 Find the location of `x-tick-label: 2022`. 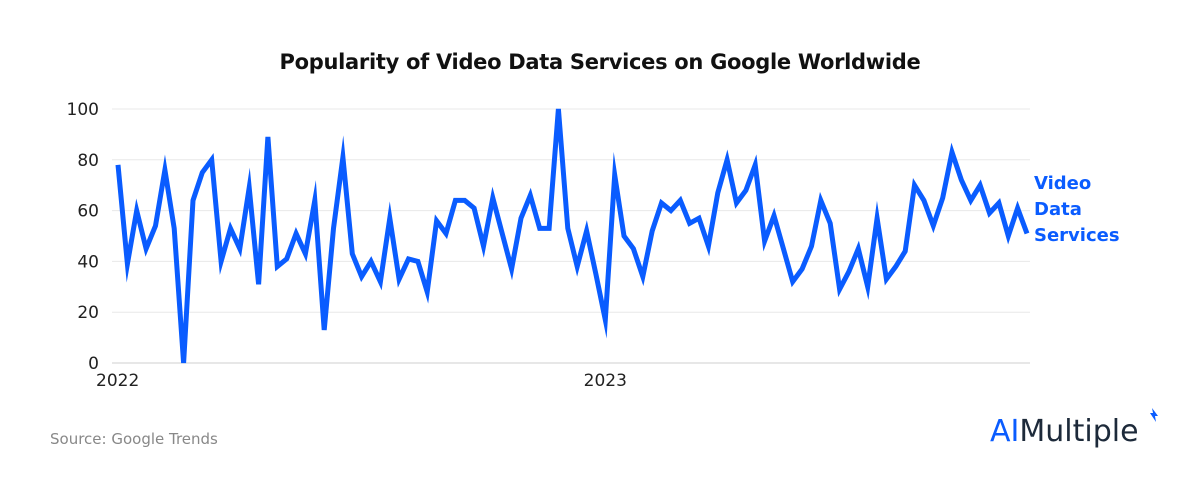

x-tick-label: 2022 is located at coordinates (117, 381).